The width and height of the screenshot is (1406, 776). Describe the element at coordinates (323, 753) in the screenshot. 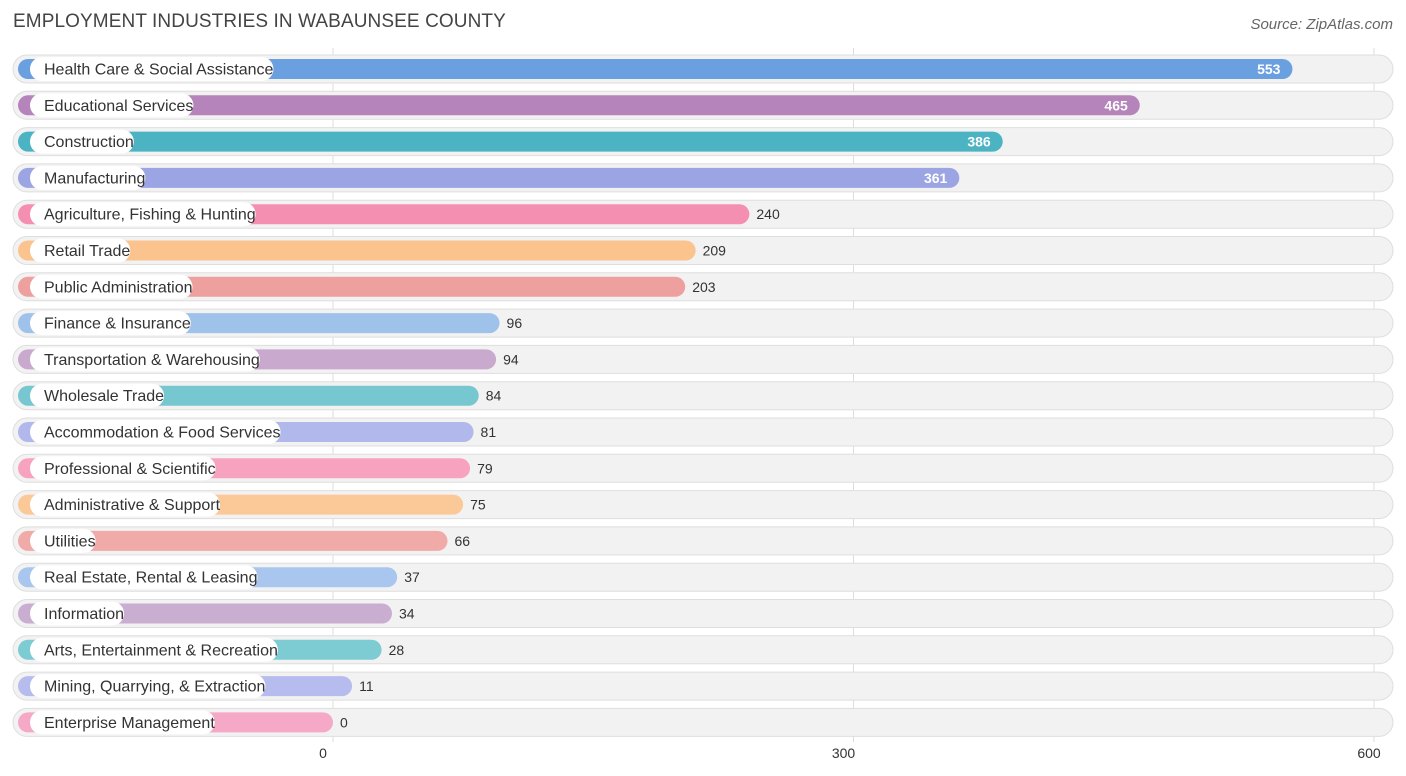

I see `x-tick-label: 0` at that location.